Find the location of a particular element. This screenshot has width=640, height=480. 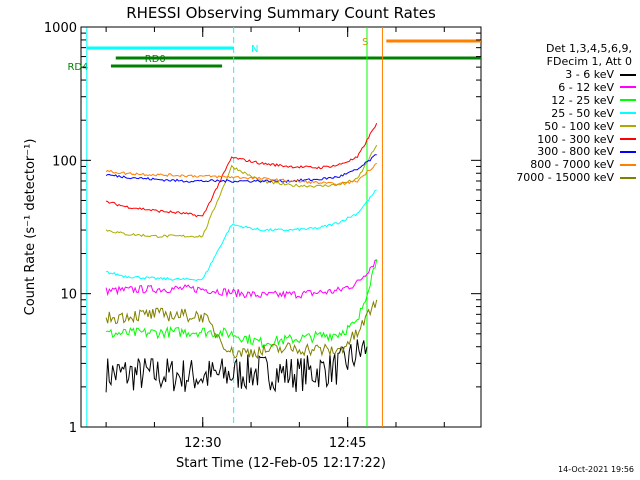

legend-item: 300 - 800 keV is located at coordinates (586, 151).